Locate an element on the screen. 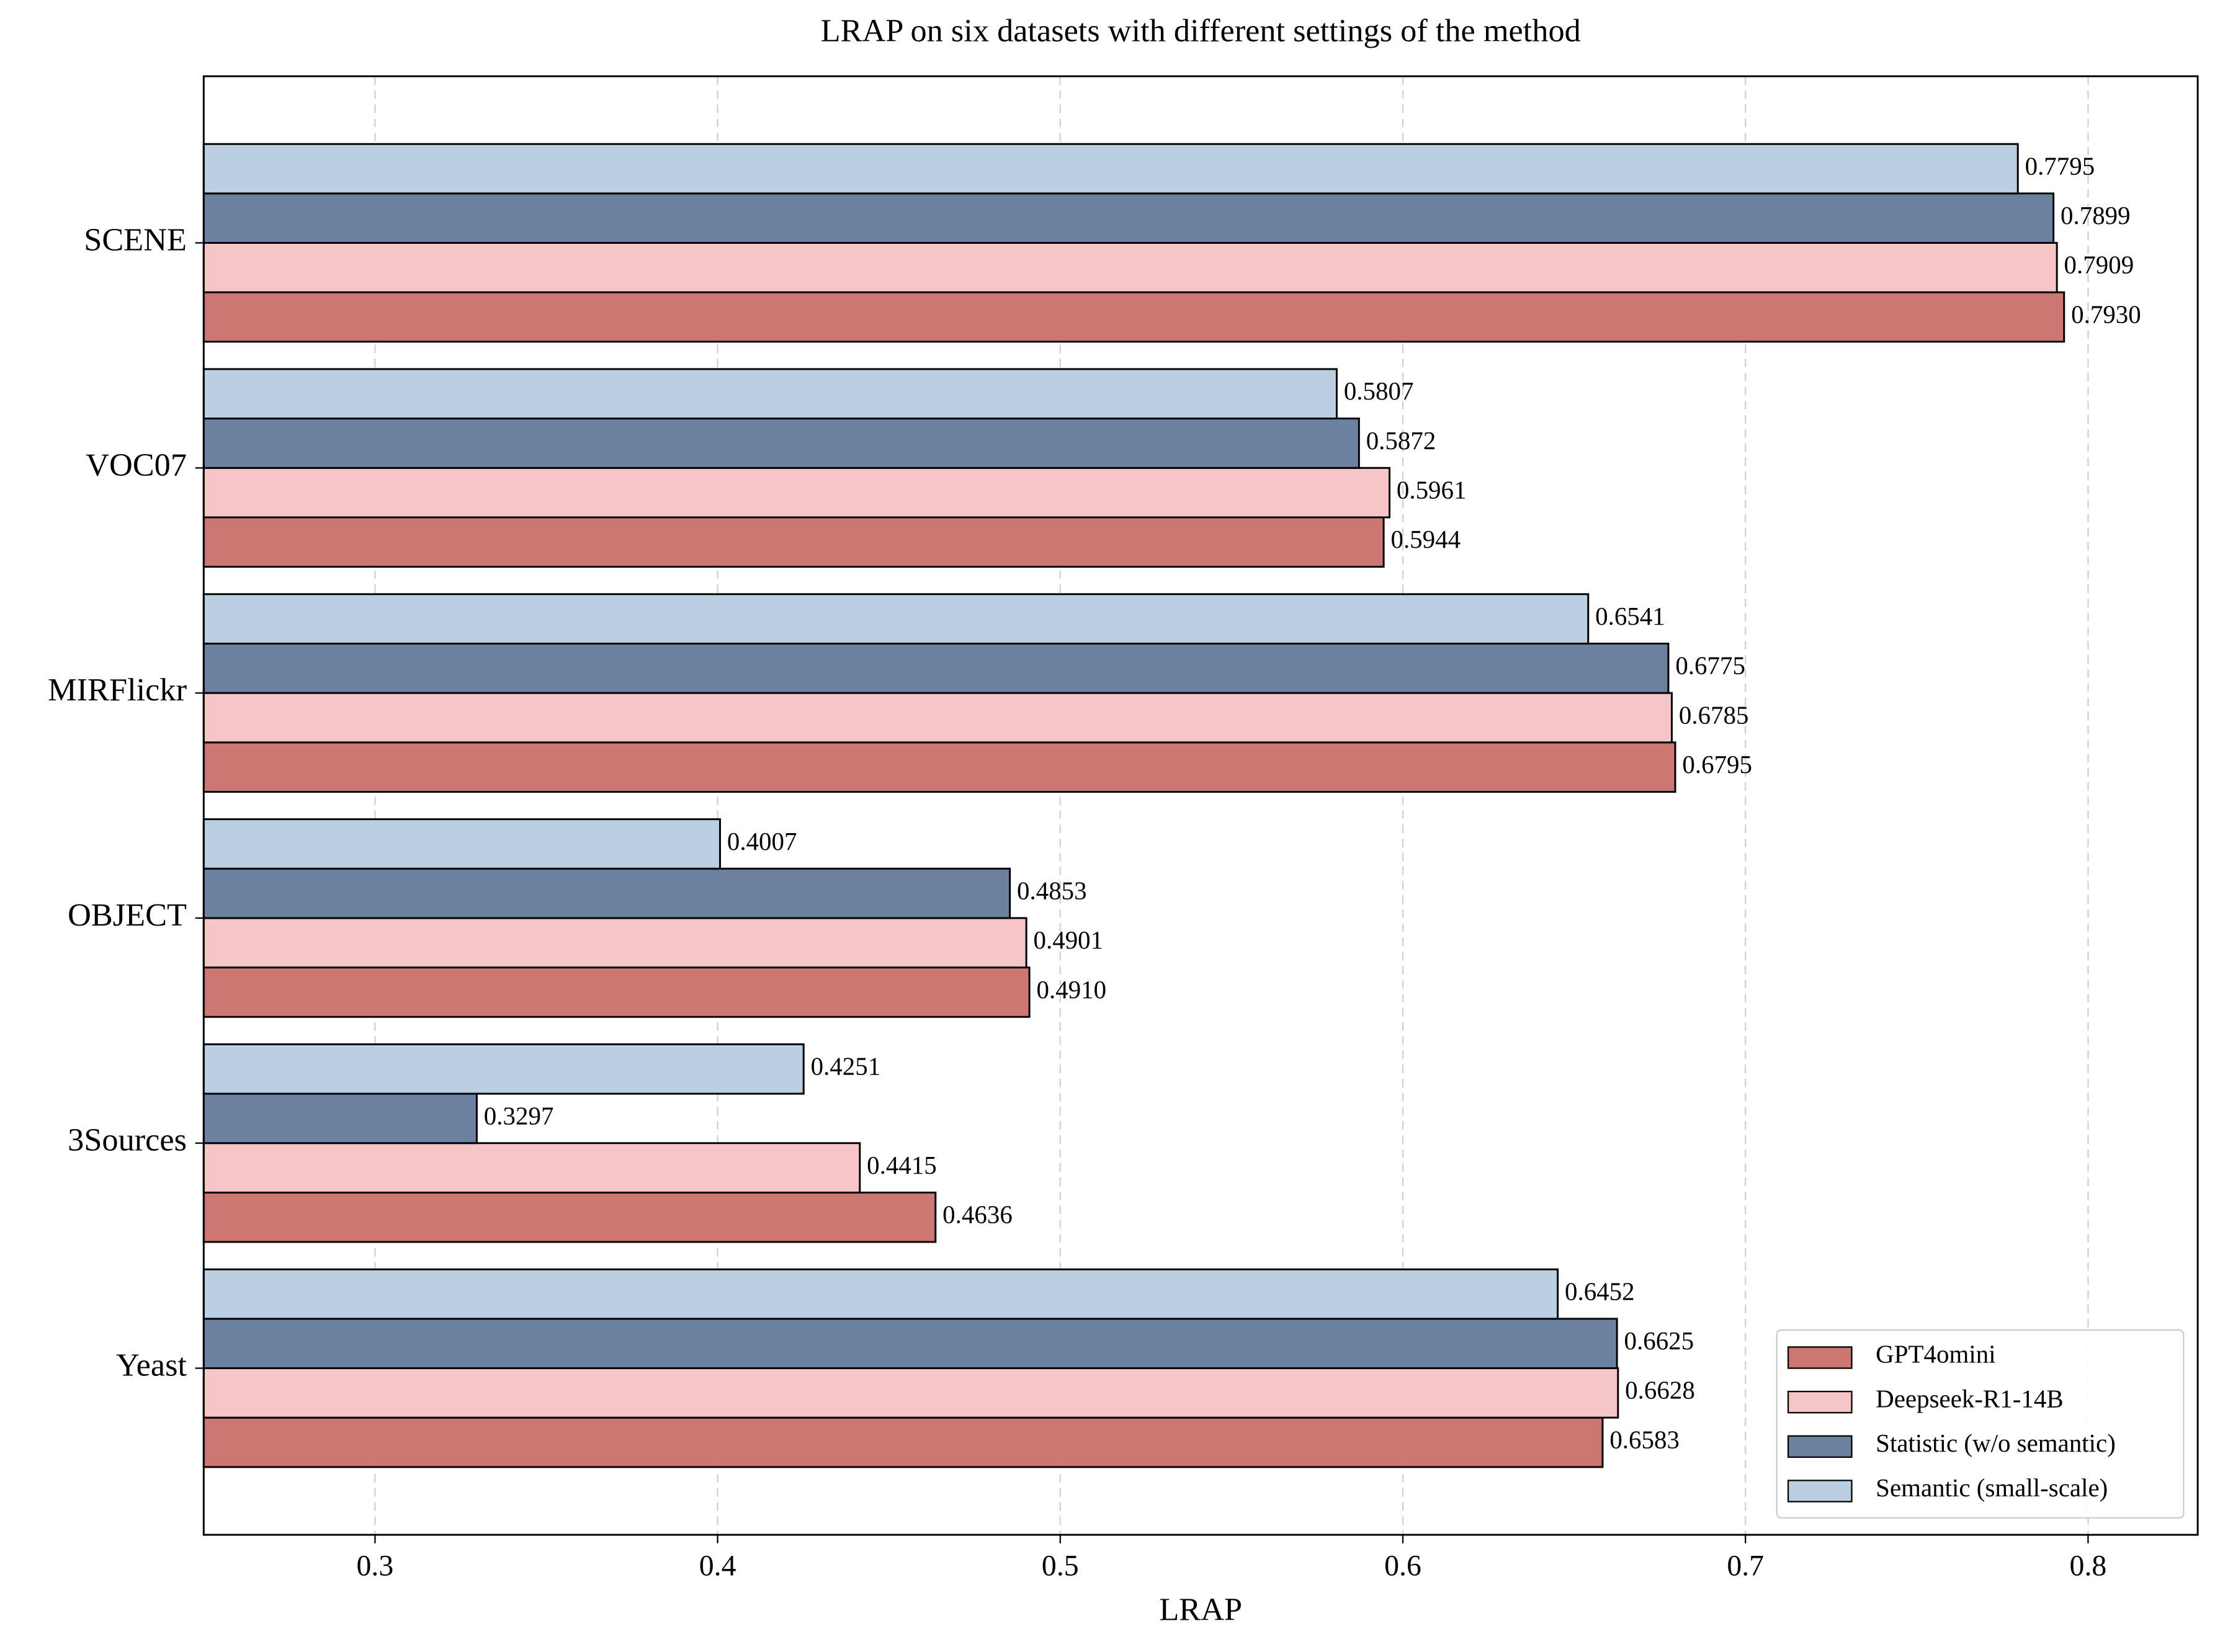  data-label: 0.4415 is located at coordinates (902, 1165).